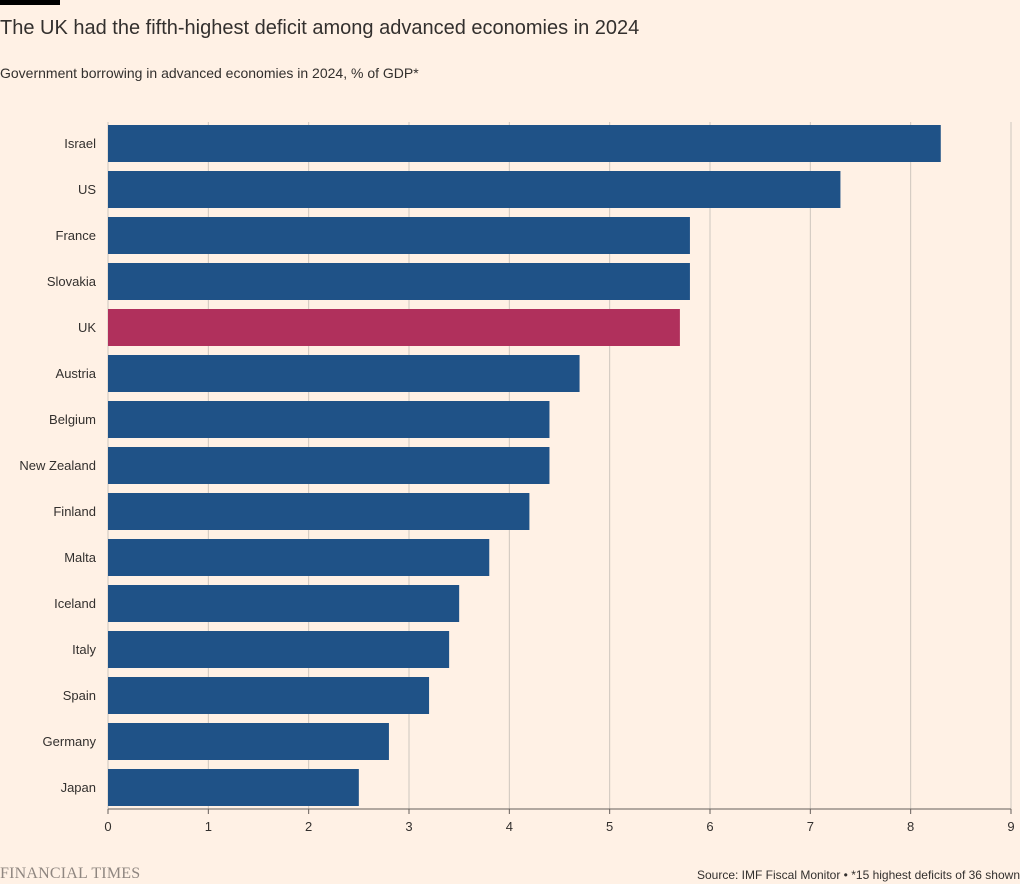 The height and width of the screenshot is (884, 1020). Describe the element at coordinates (76, 373) in the screenshot. I see `category-label-austria: Austria` at that location.